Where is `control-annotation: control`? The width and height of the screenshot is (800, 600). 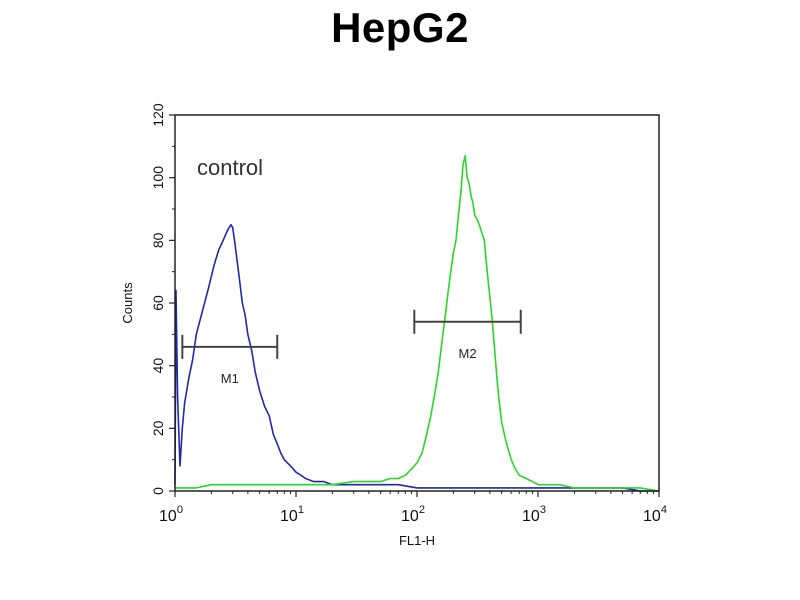
control-annotation: control is located at coordinates (230, 167).